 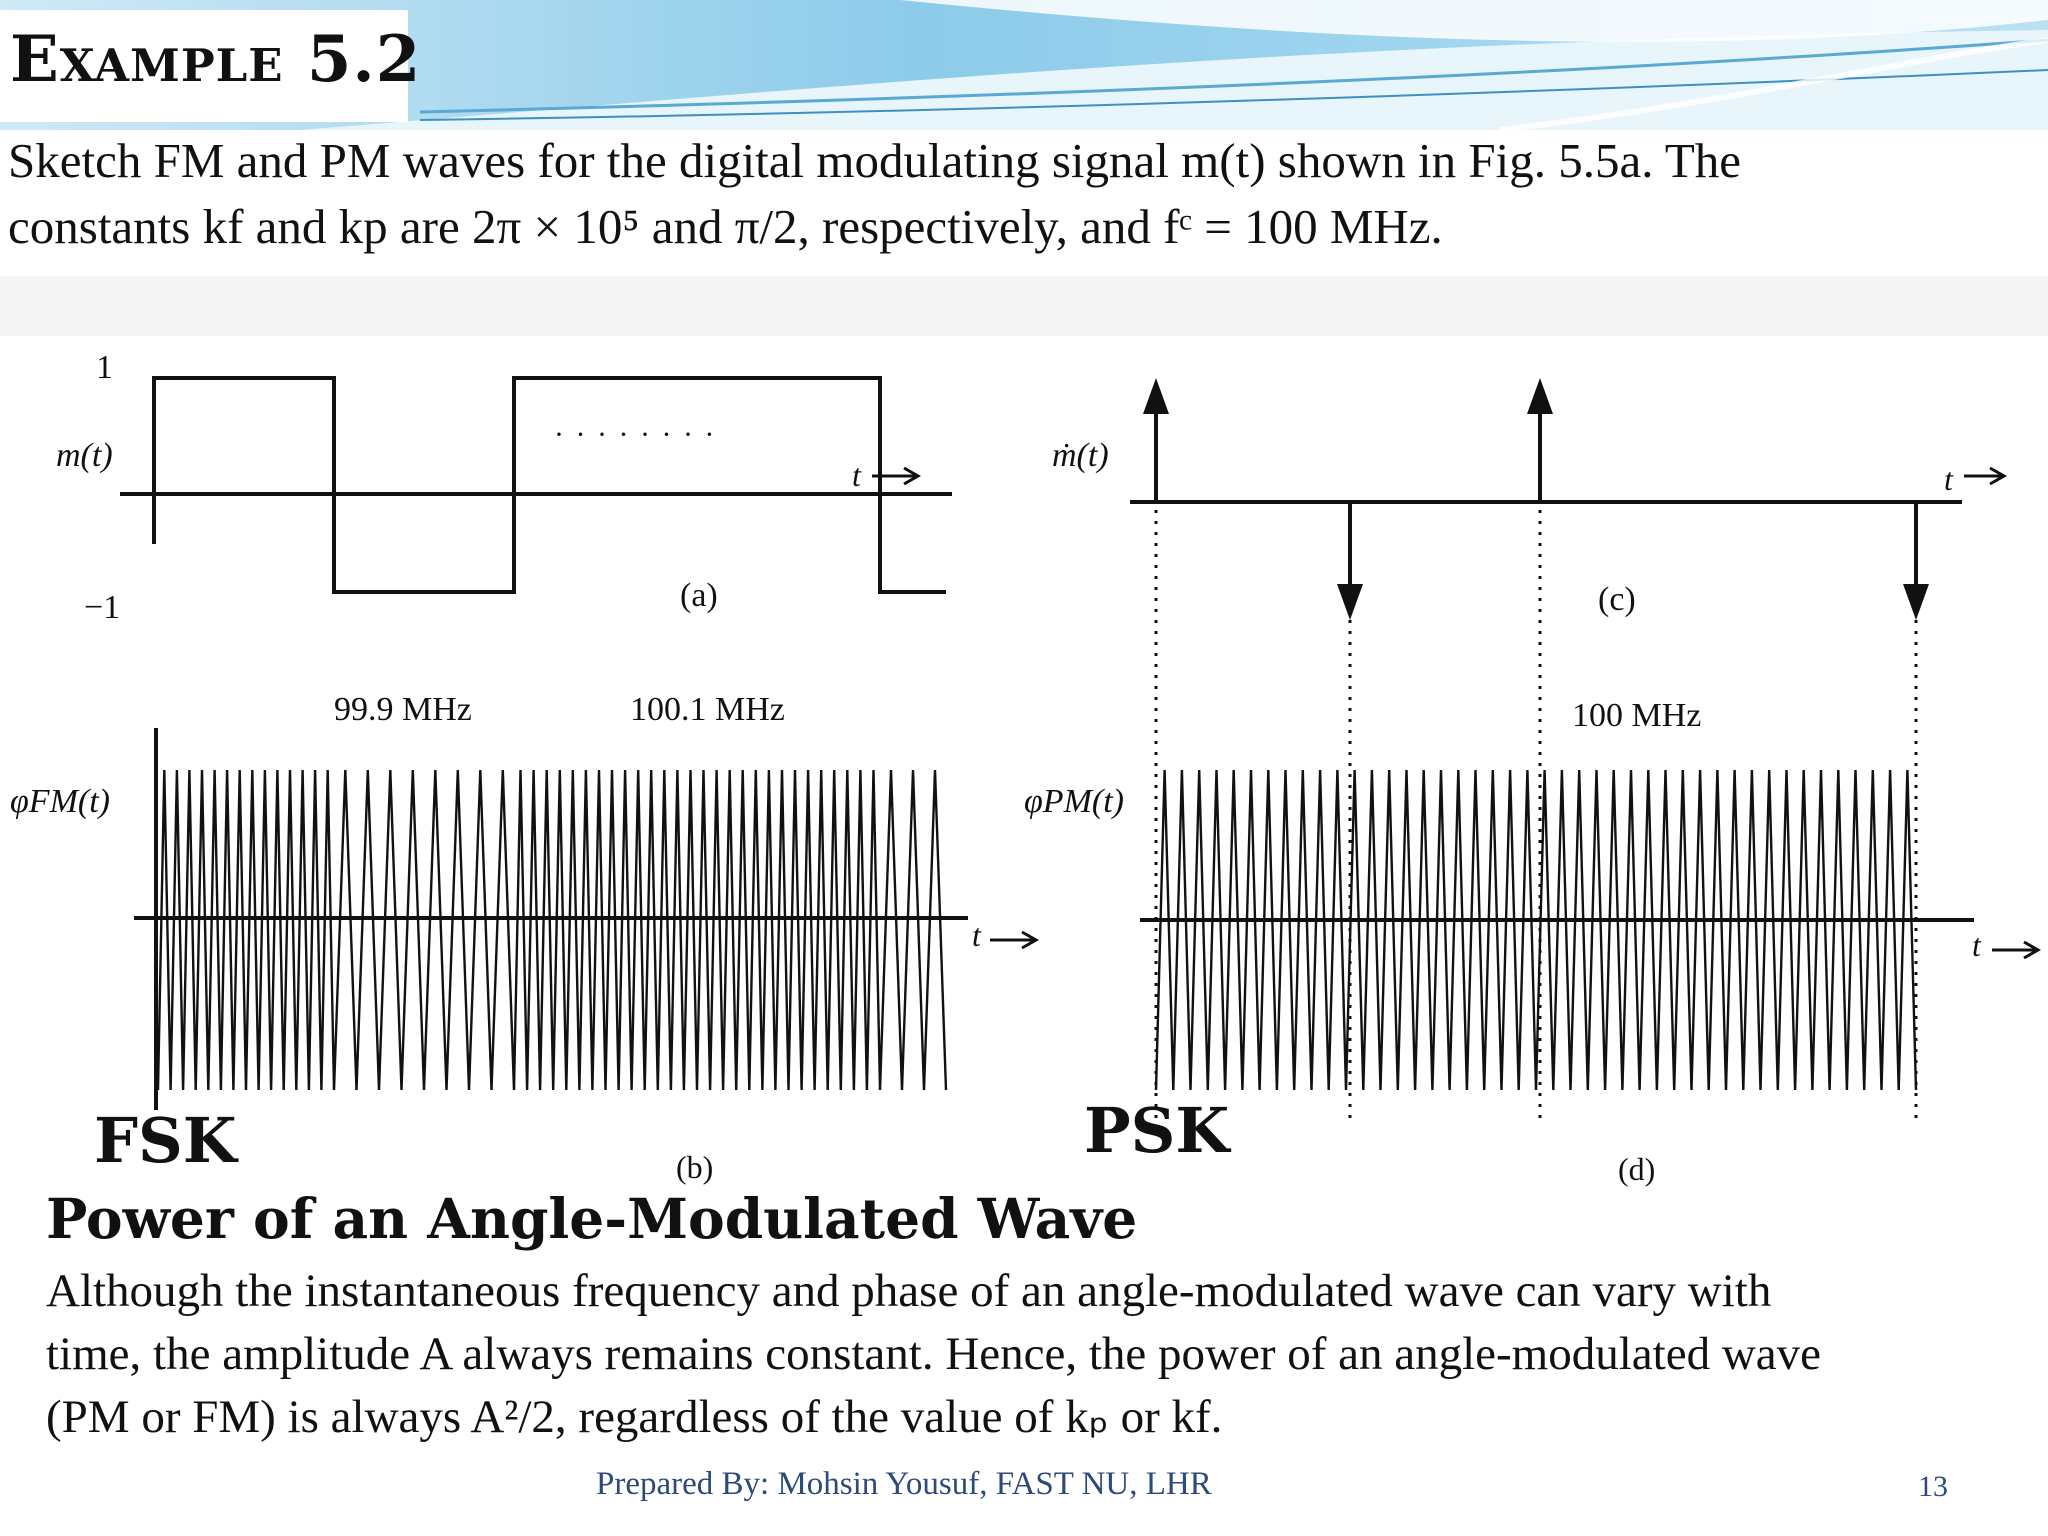 I want to click on panel-a-ylabel: m(t), so click(x=84, y=455).